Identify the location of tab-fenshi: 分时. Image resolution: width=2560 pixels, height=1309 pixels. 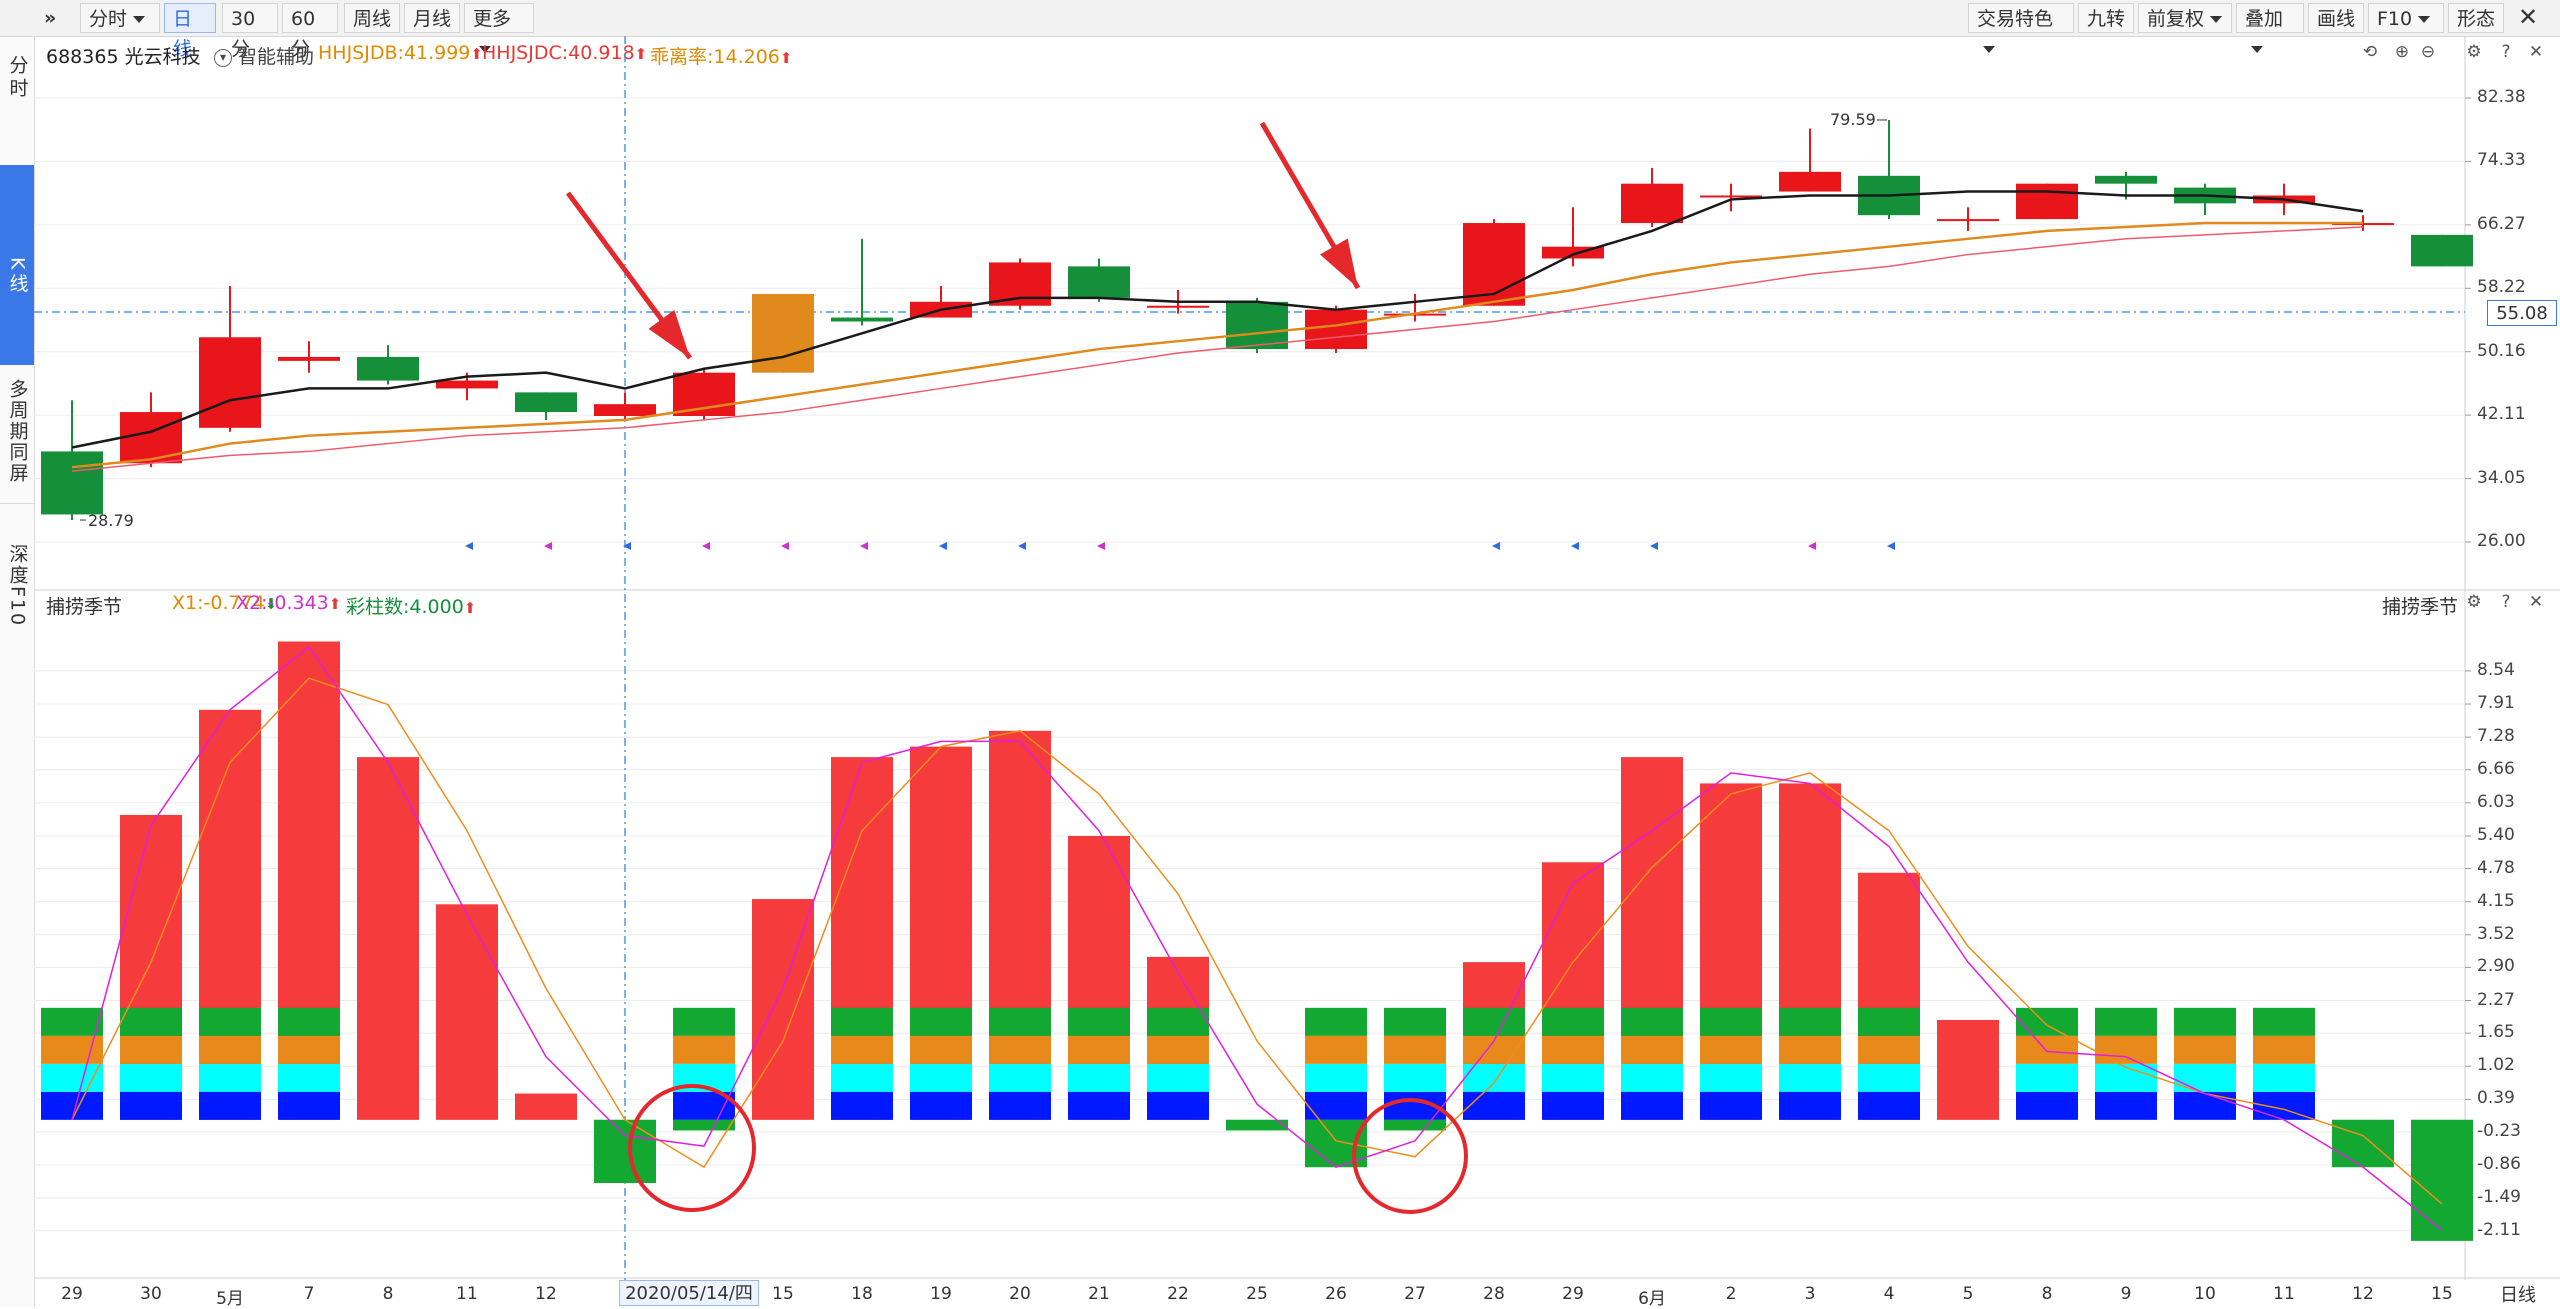
(120, 18).